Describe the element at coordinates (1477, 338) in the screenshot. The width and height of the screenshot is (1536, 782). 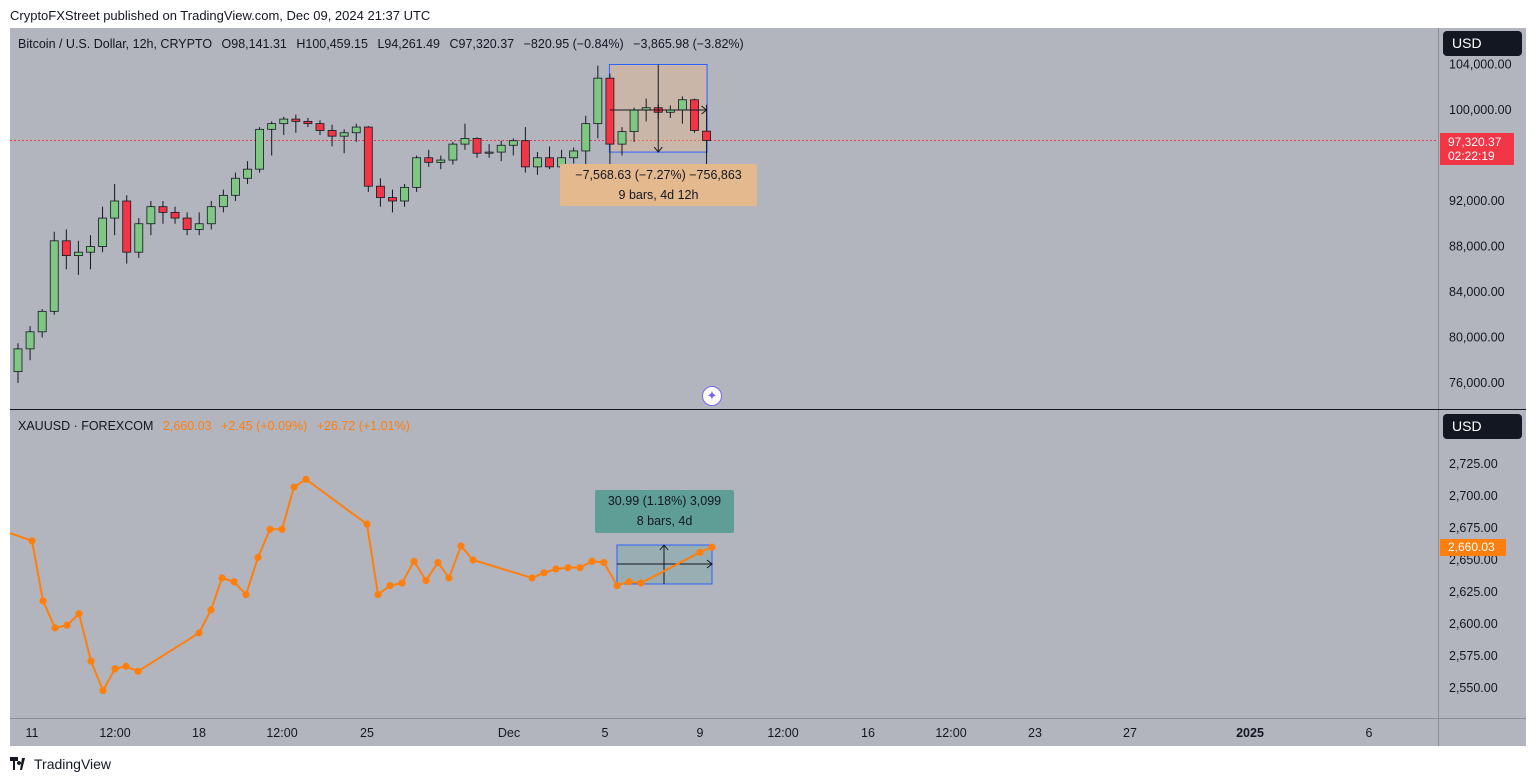
I see `btc-ytick-label: 80,000.00` at that location.